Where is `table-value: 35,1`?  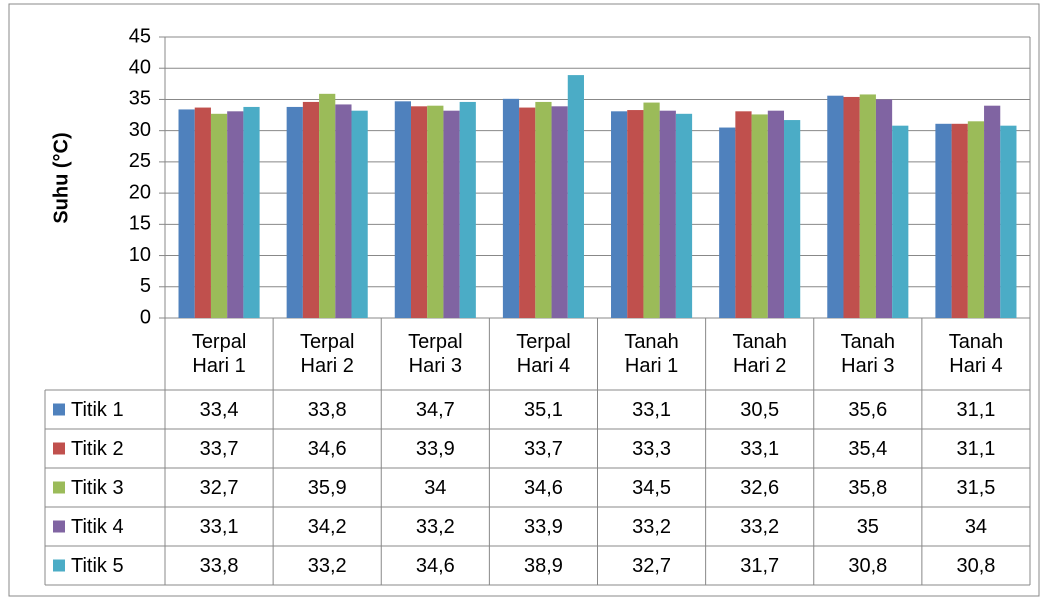
table-value: 35,1 is located at coordinates (543, 409).